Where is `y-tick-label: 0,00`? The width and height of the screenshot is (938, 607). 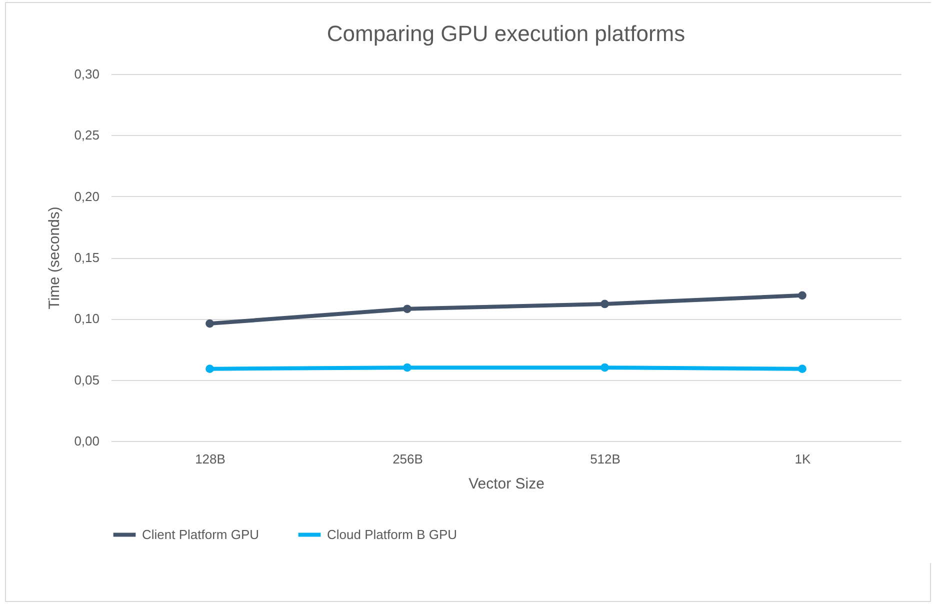 y-tick-label: 0,00 is located at coordinates (87, 441).